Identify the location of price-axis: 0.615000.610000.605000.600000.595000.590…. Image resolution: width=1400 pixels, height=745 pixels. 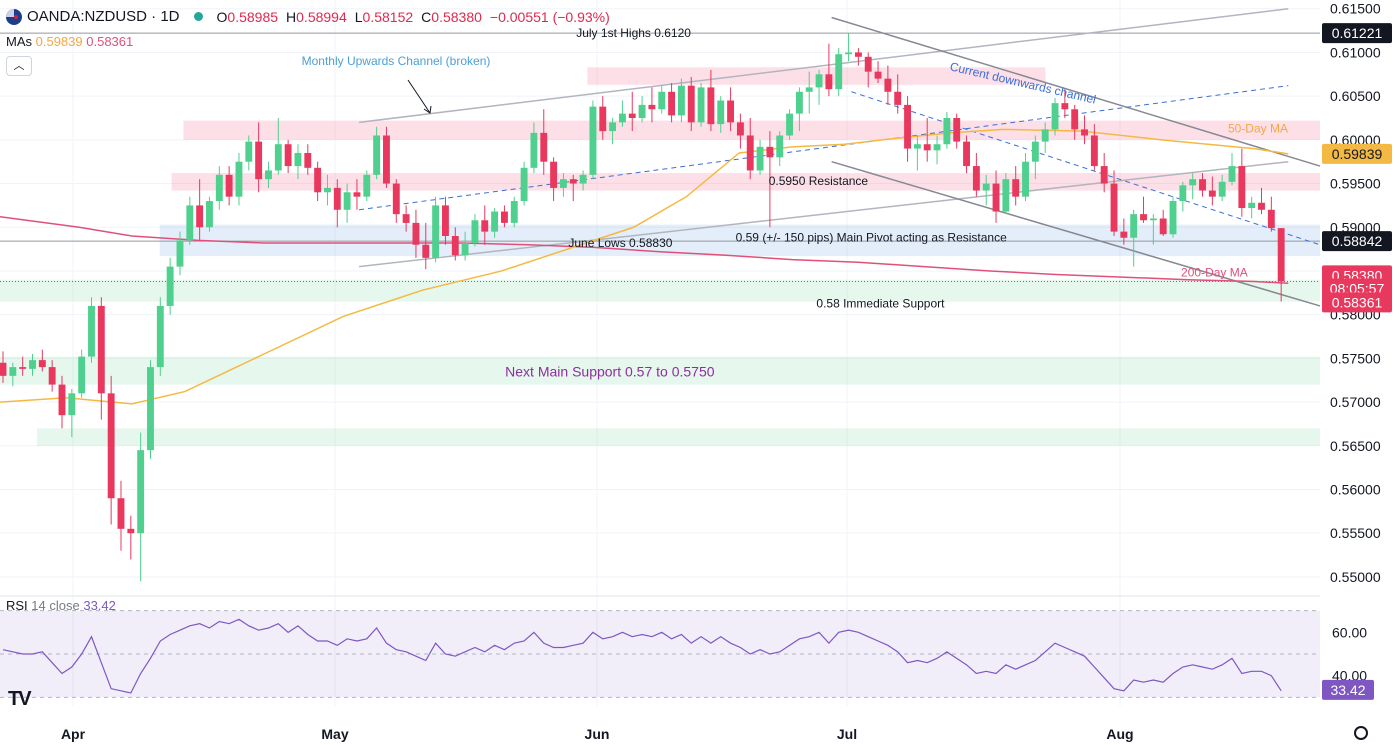
(1351, 350).